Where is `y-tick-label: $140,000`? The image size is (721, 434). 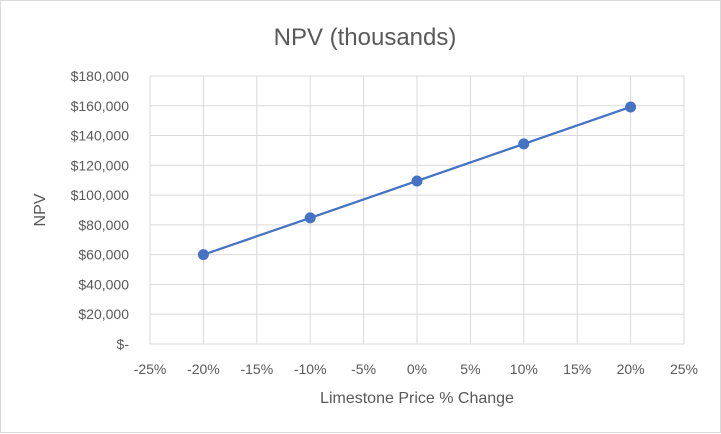 y-tick-label: $140,000 is located at coordinates (100, 136).